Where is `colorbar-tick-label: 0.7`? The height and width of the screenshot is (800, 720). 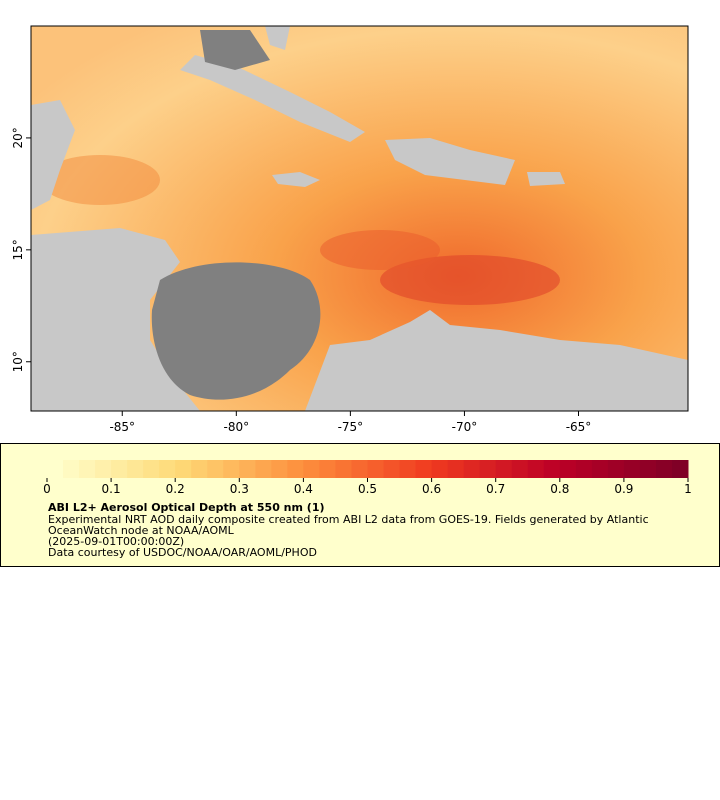 colorbar-tick-label: 0.7 is located at coordinates (495, 489).